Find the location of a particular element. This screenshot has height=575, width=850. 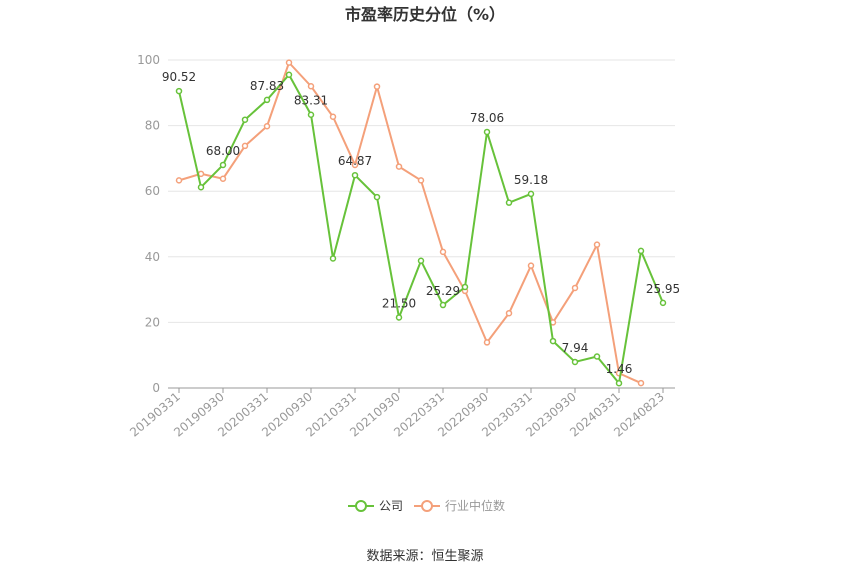

data-label: 90.52 is located at coordinates (179, 77).